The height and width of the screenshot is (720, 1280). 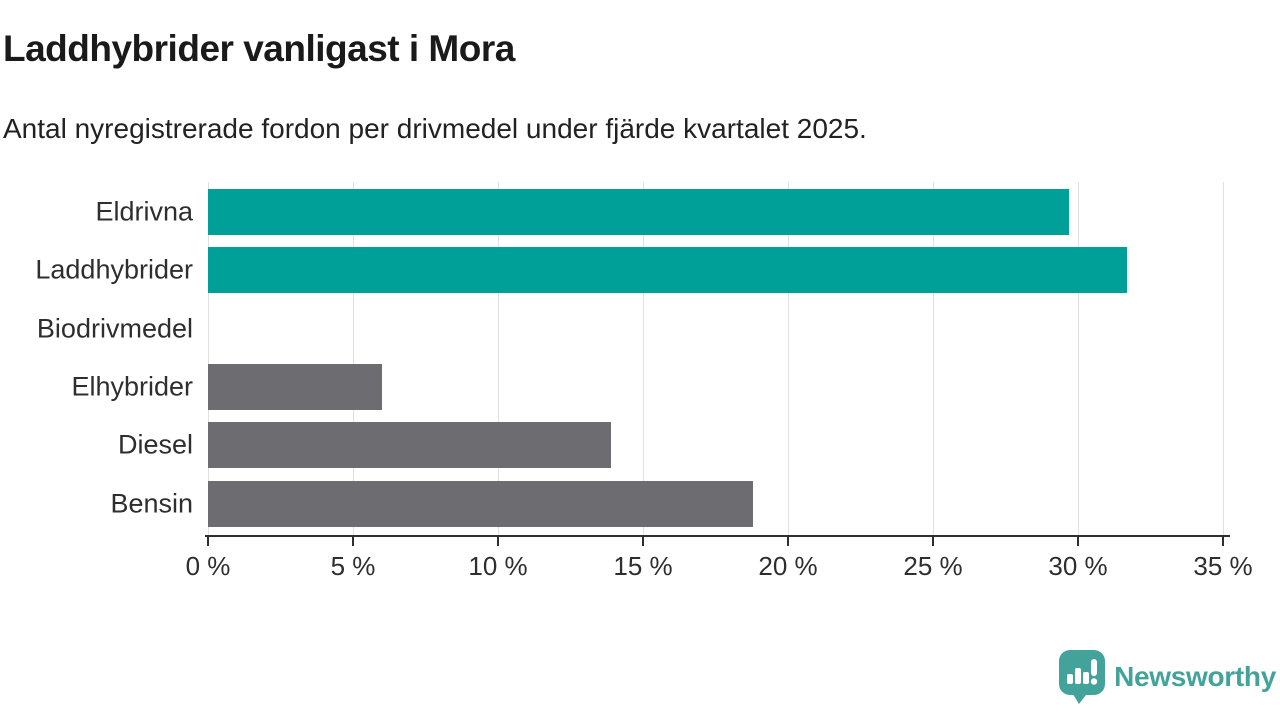 I want to click on category-label-biodrivmedel: Biodrivmedel, so click(x=114, y=328).